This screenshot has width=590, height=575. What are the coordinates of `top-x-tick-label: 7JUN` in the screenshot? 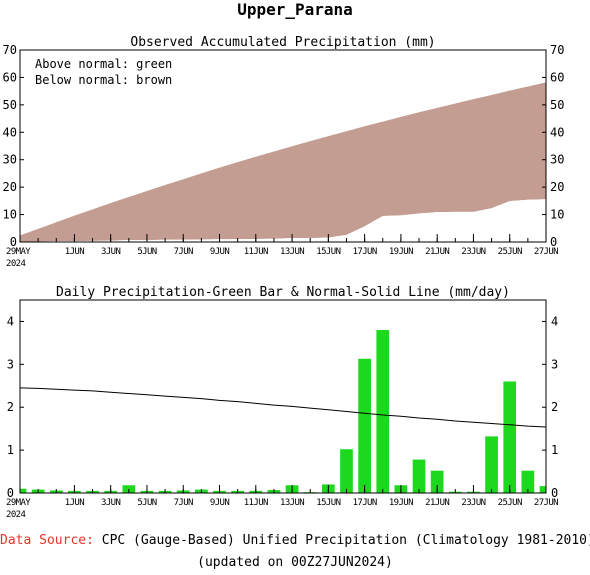 It's located at (183, 252).